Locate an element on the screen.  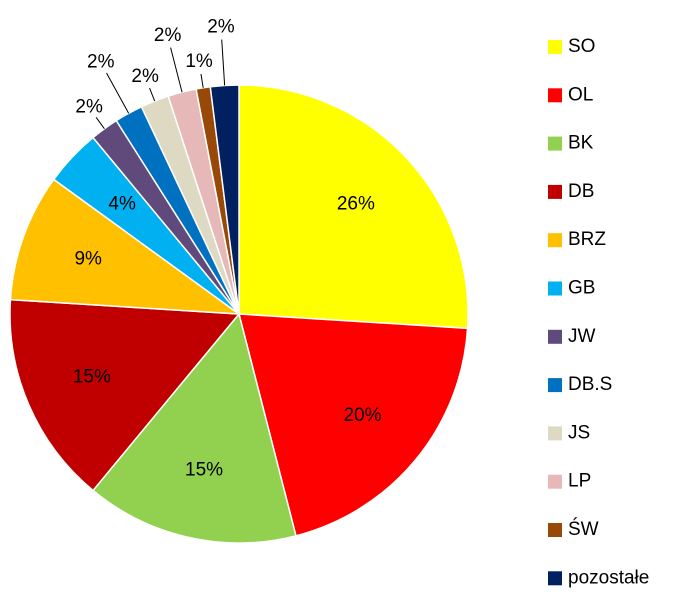
legend-label: OL is located at coordinates (580, 94).